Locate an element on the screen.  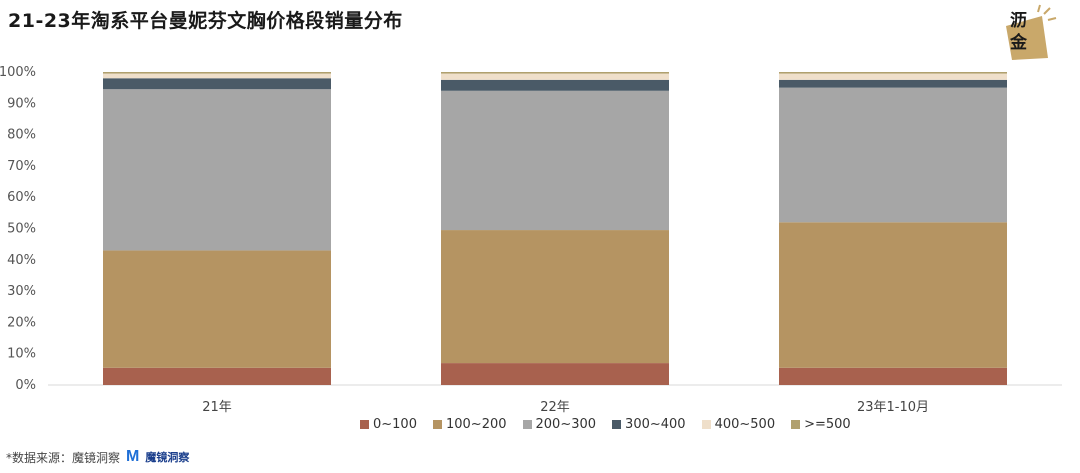
legend-label: 300~400 is located at coordinates (655, 424).